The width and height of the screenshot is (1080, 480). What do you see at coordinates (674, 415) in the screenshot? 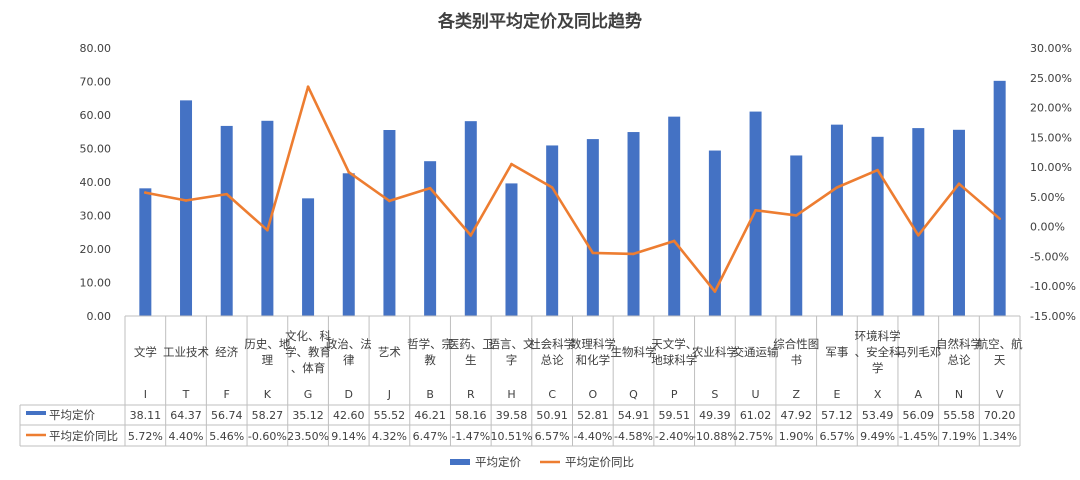
I see `table-cell-price: 59.51` at bounding box center [674, 415].